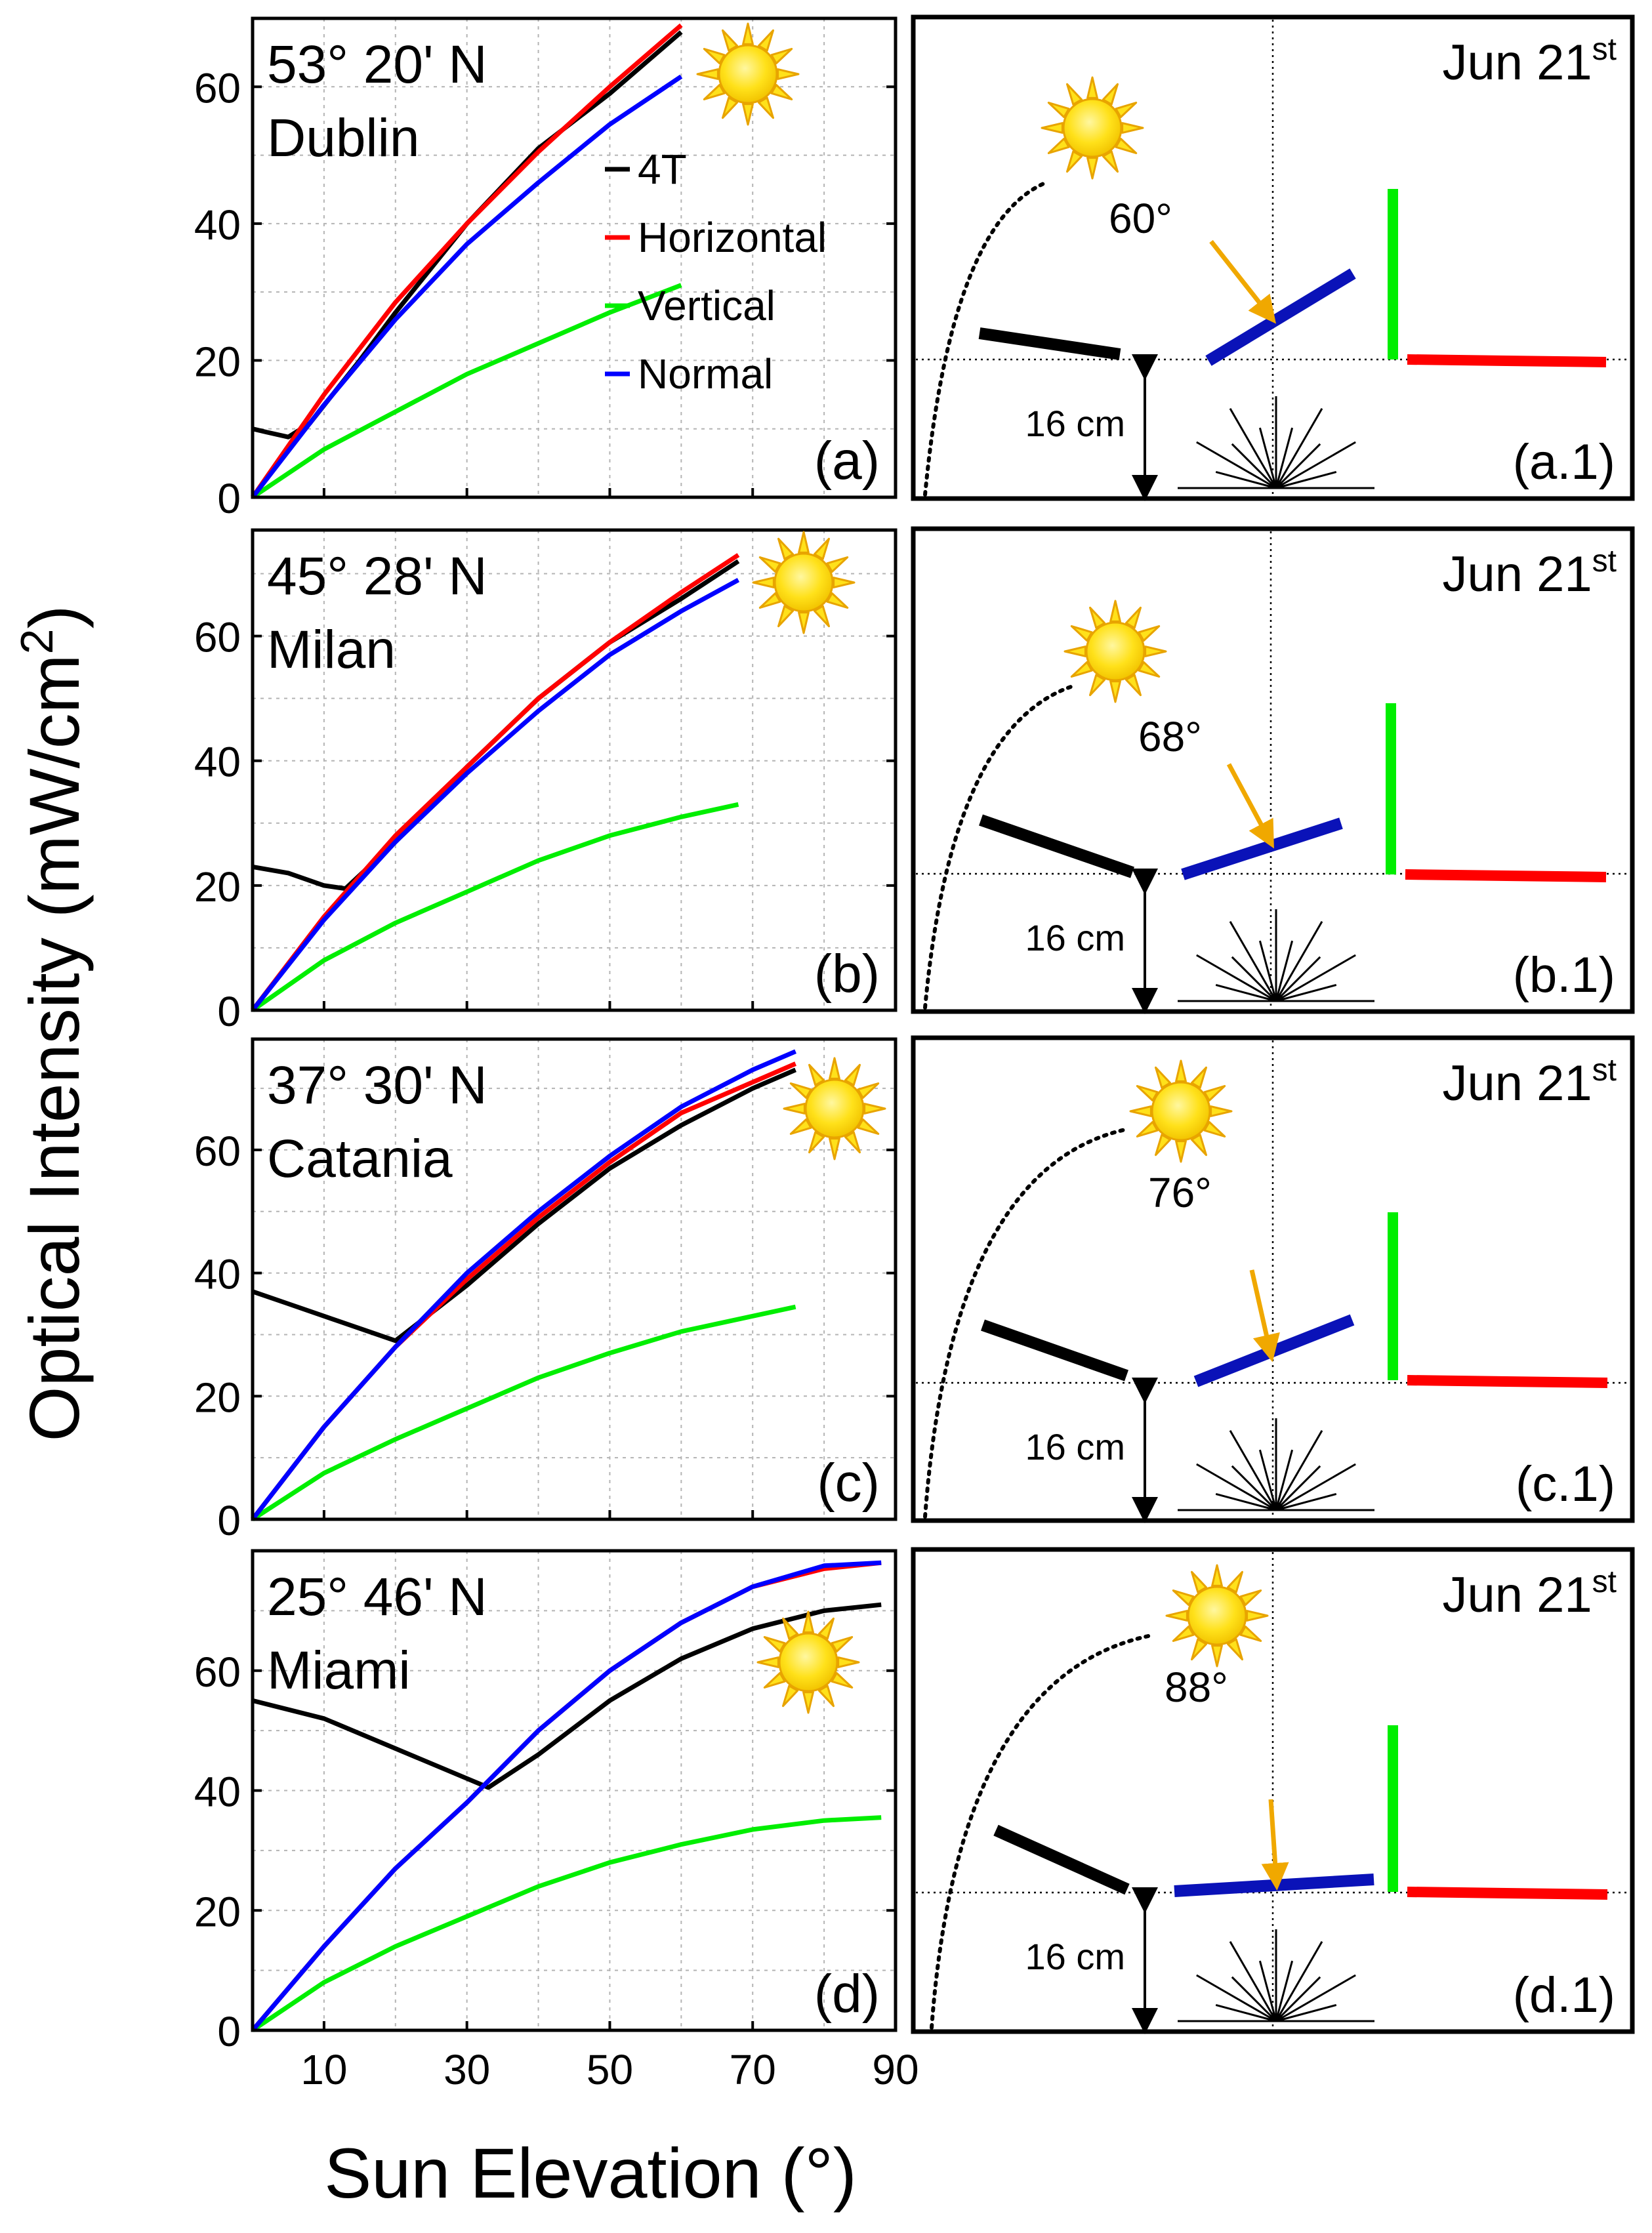 This screenshot has width=1652, height=2233. What do you see at coordinates (343, 138) in the screenshot?
I see `city-label: Dublin` at bounding box center [343, 138].